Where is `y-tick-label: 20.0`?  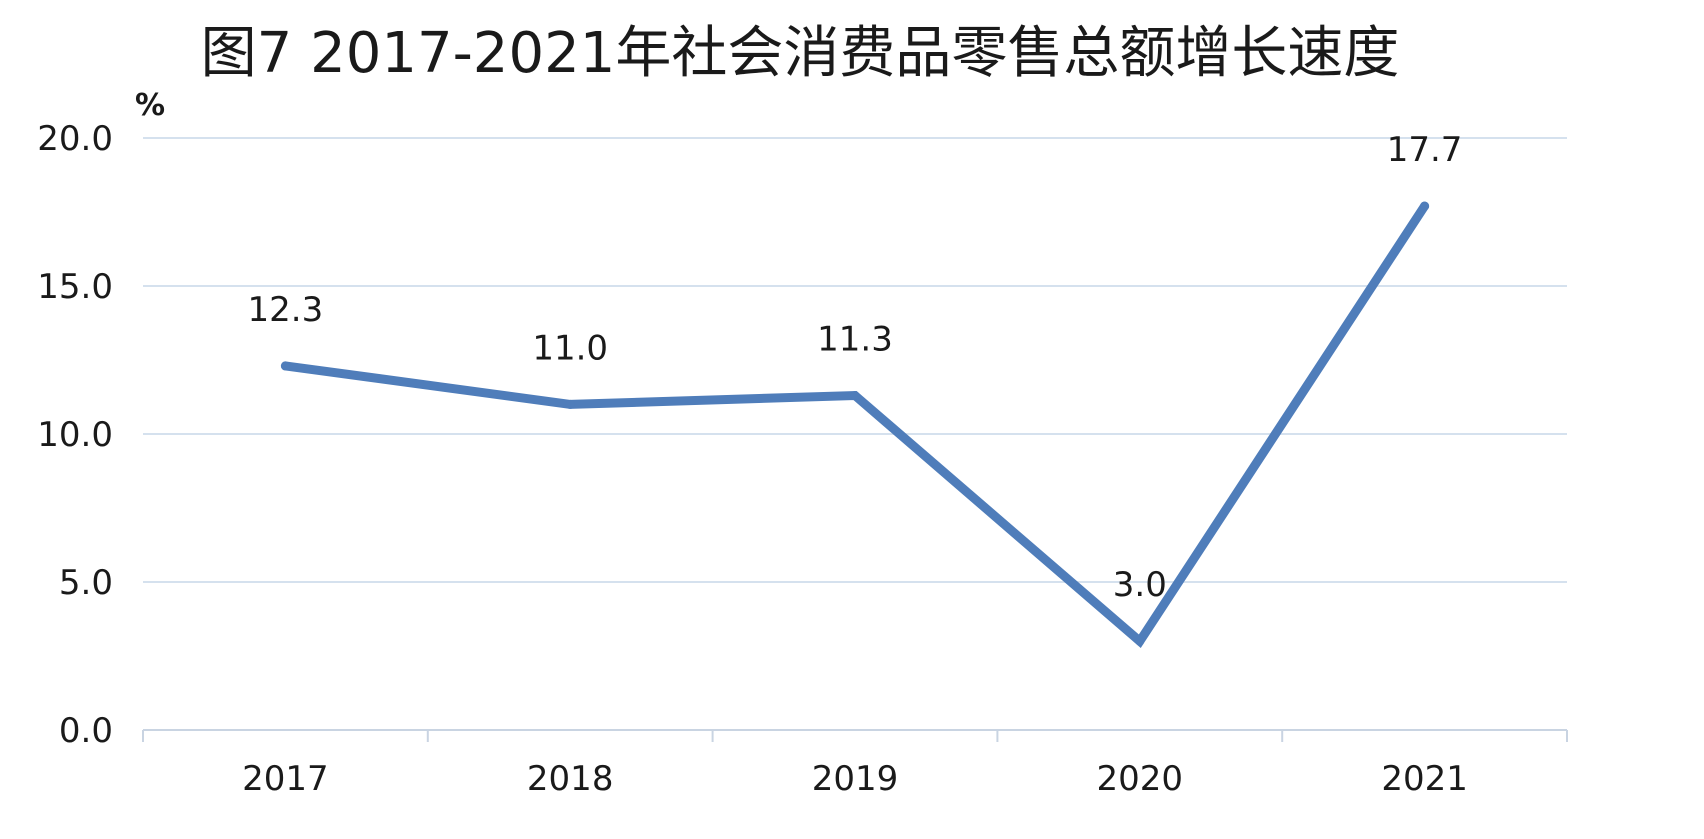 y-tick-label: 20.0 is located at coordinates (75, 139).